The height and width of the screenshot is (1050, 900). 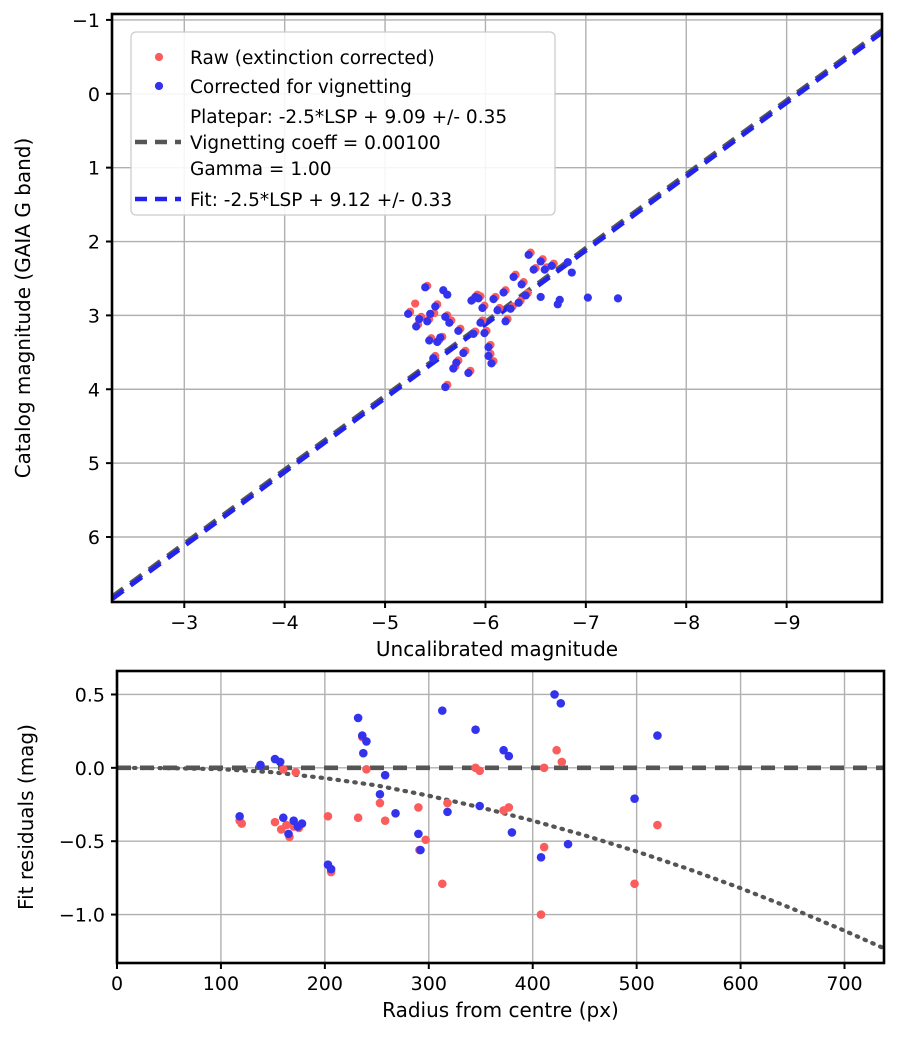 What do you see at coordinates (94, 538) in the screenshot?
I see `y-tick-label: 6` at bounding box center [94, 538].